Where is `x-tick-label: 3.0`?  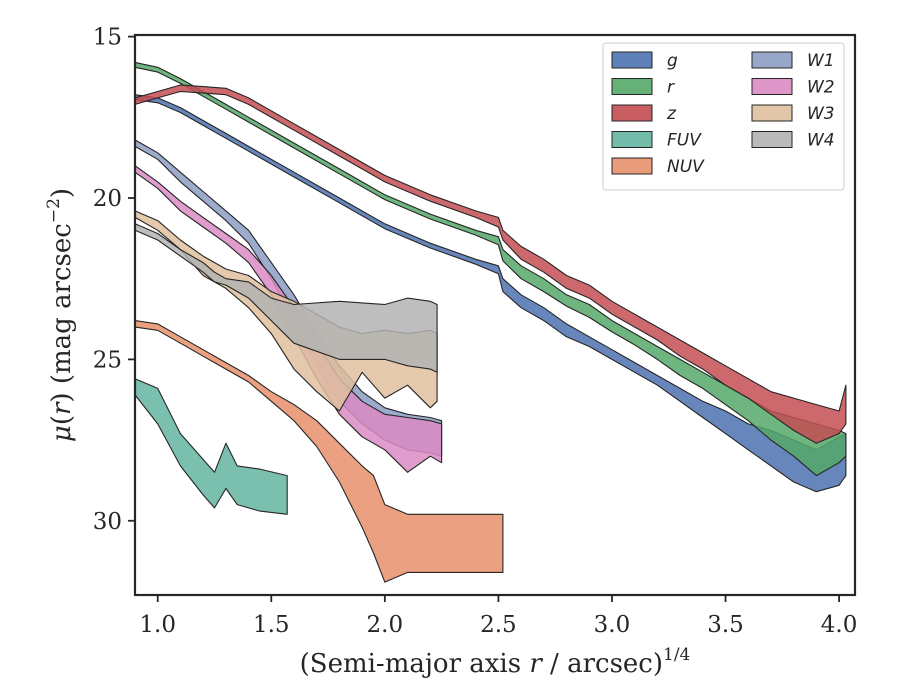
x-tick-label: 3.0 is located at coordinates (612, 625).